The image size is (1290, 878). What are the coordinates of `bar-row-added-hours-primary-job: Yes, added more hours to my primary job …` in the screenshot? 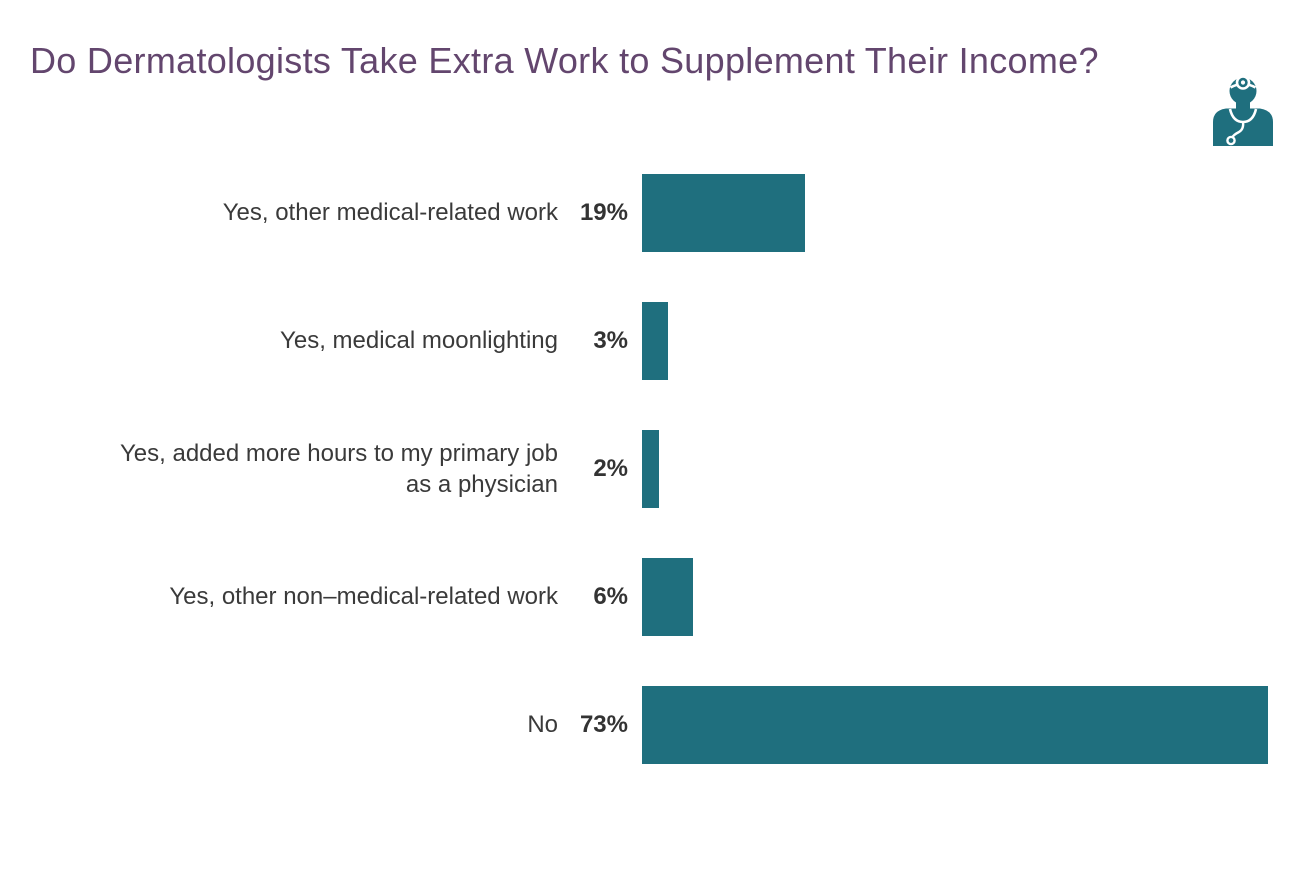 It's located at (645, 469).